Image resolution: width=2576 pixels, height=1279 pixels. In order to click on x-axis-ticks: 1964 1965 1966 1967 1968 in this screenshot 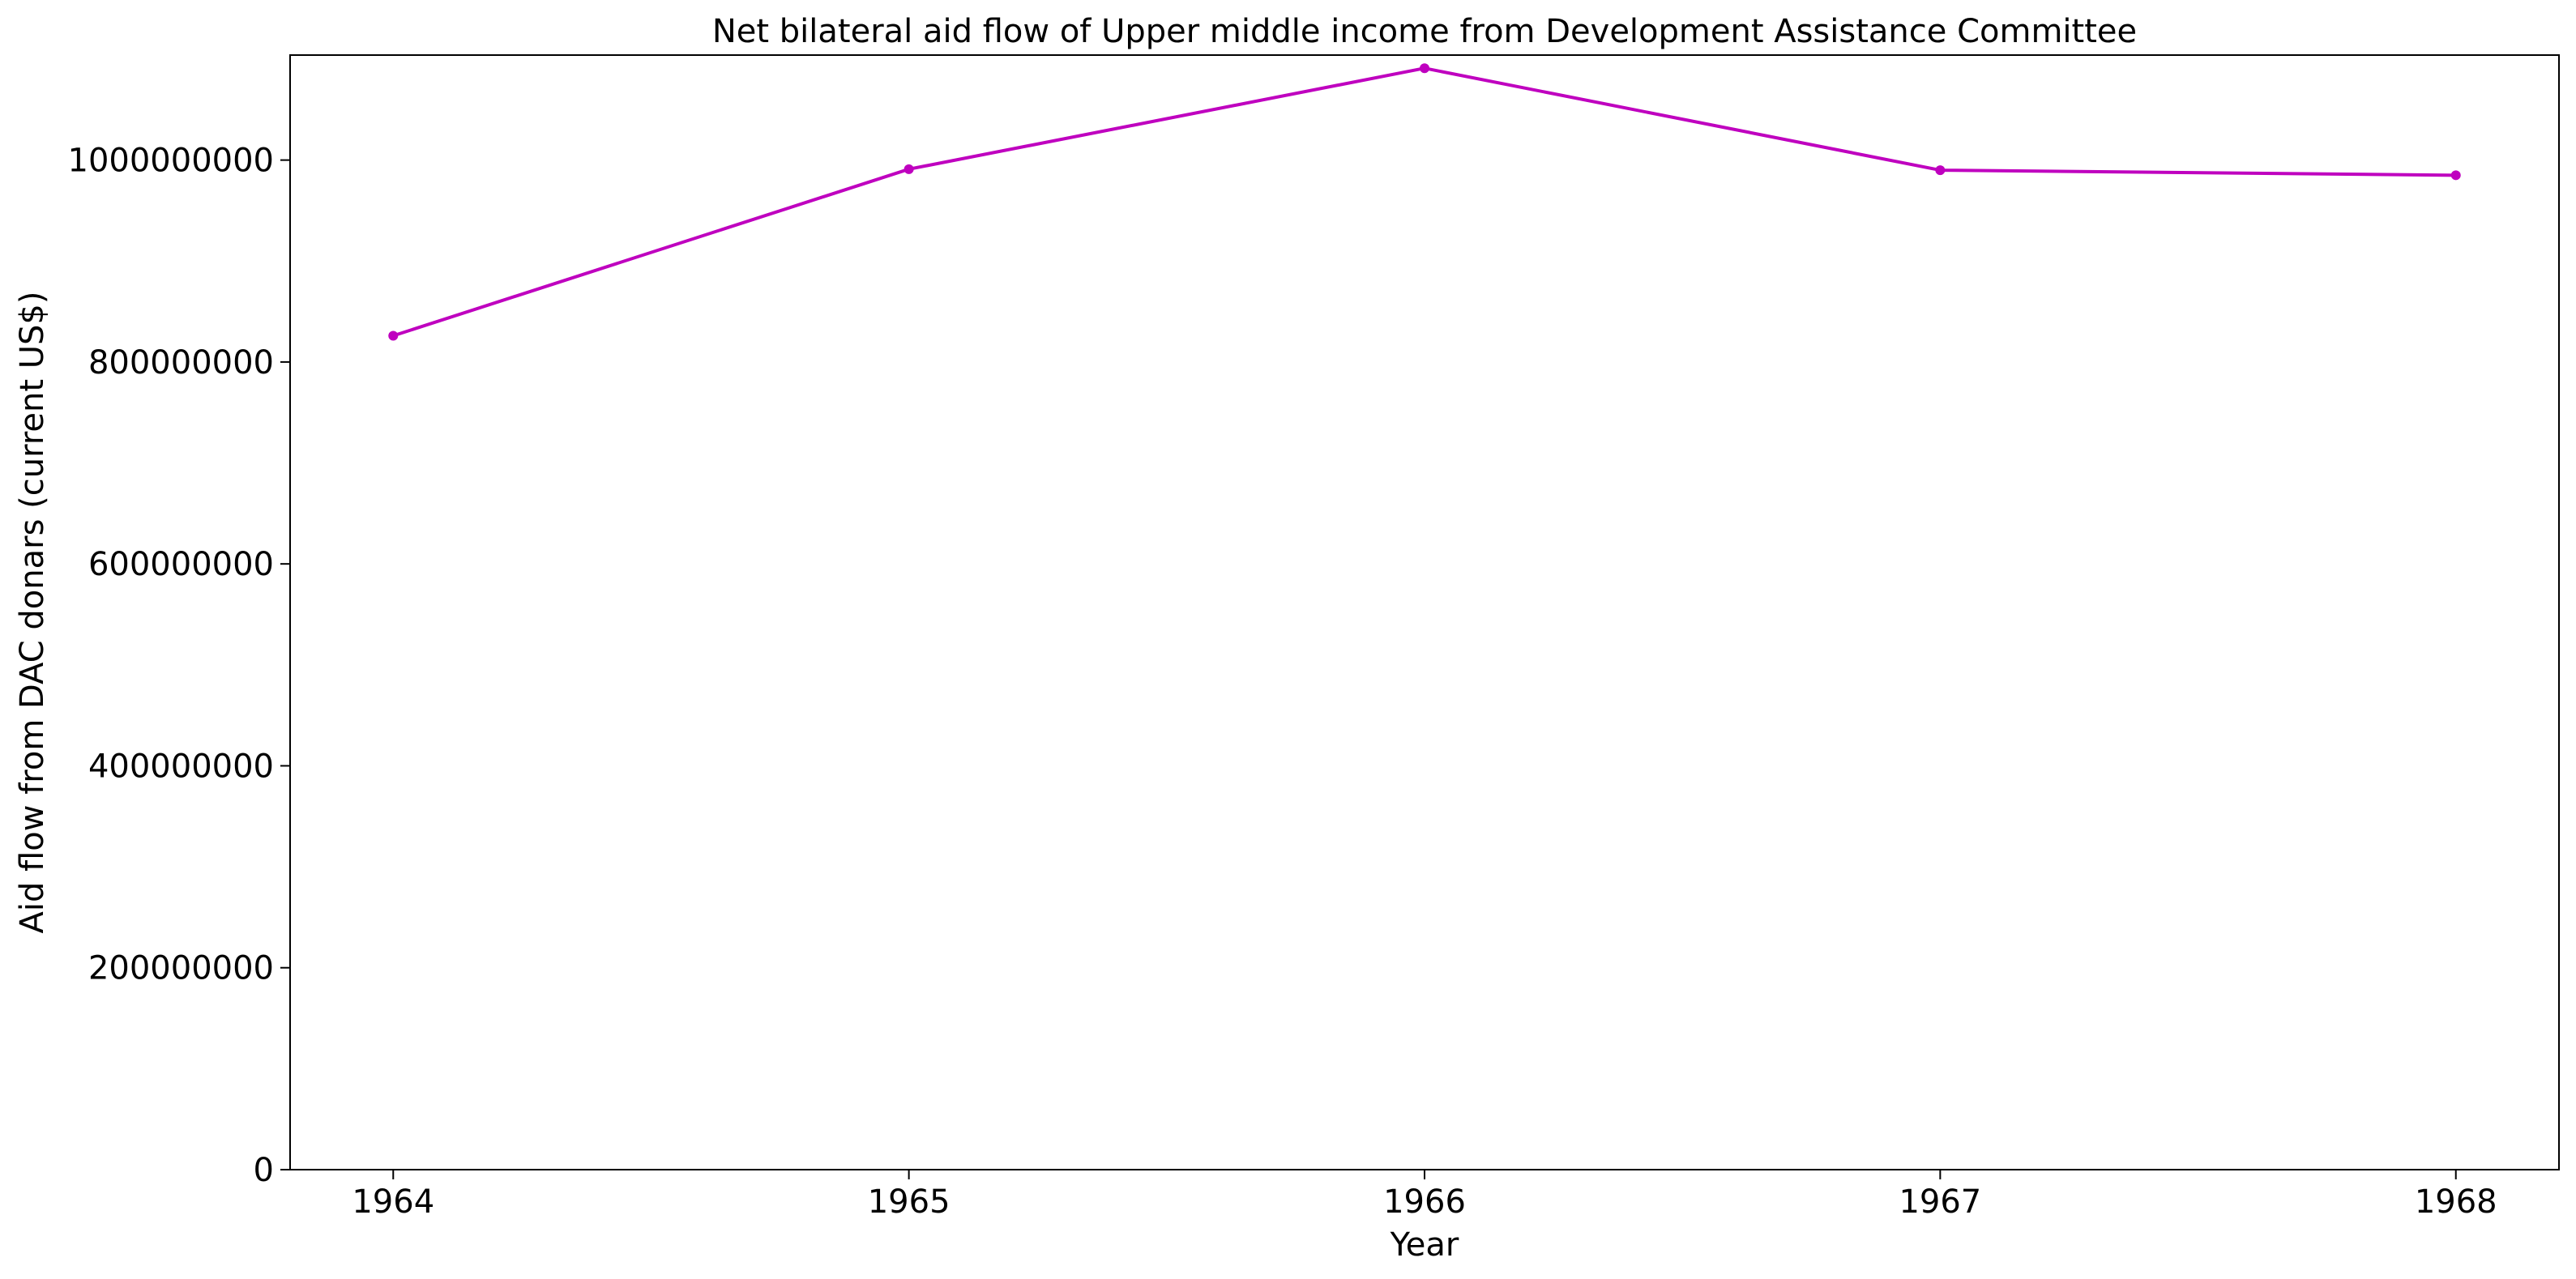, I will do `click(1424, 1195)`.